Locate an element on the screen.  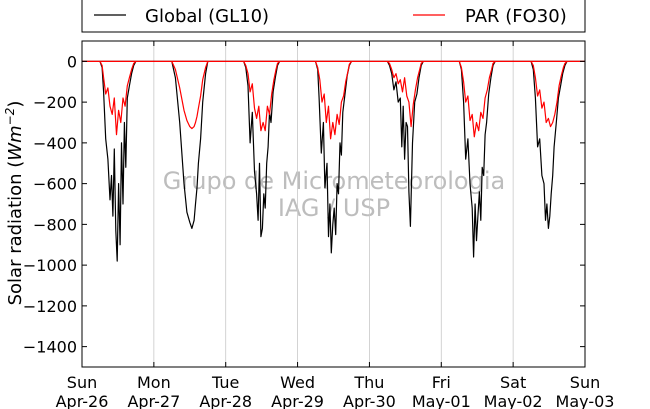
legend-label-global: Global (GL10) is located at coordinates (207, 16).